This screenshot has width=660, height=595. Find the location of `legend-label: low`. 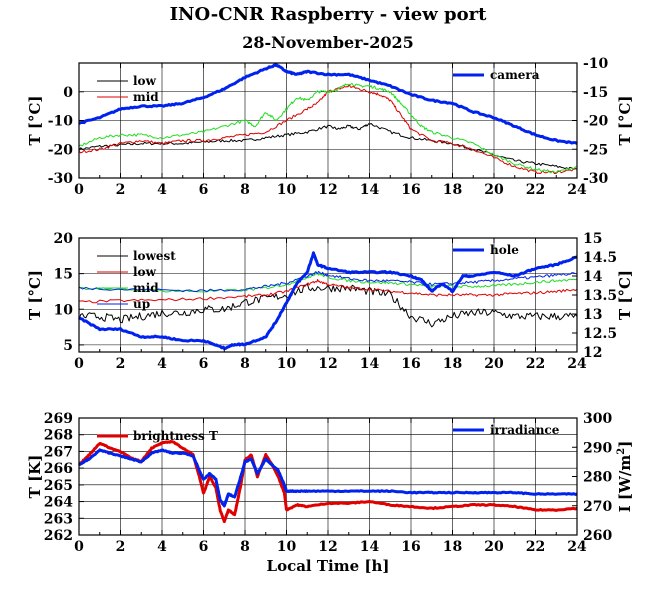

legend-label: low is located at coordinates (145, 81).